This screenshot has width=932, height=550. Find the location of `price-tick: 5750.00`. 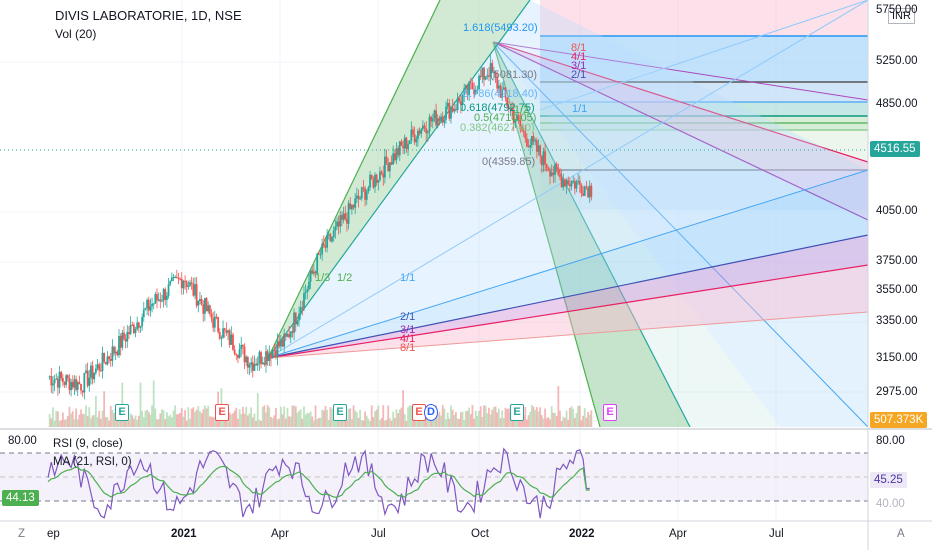

price-tick: 5750.00 is located at coordinates (897, 10).